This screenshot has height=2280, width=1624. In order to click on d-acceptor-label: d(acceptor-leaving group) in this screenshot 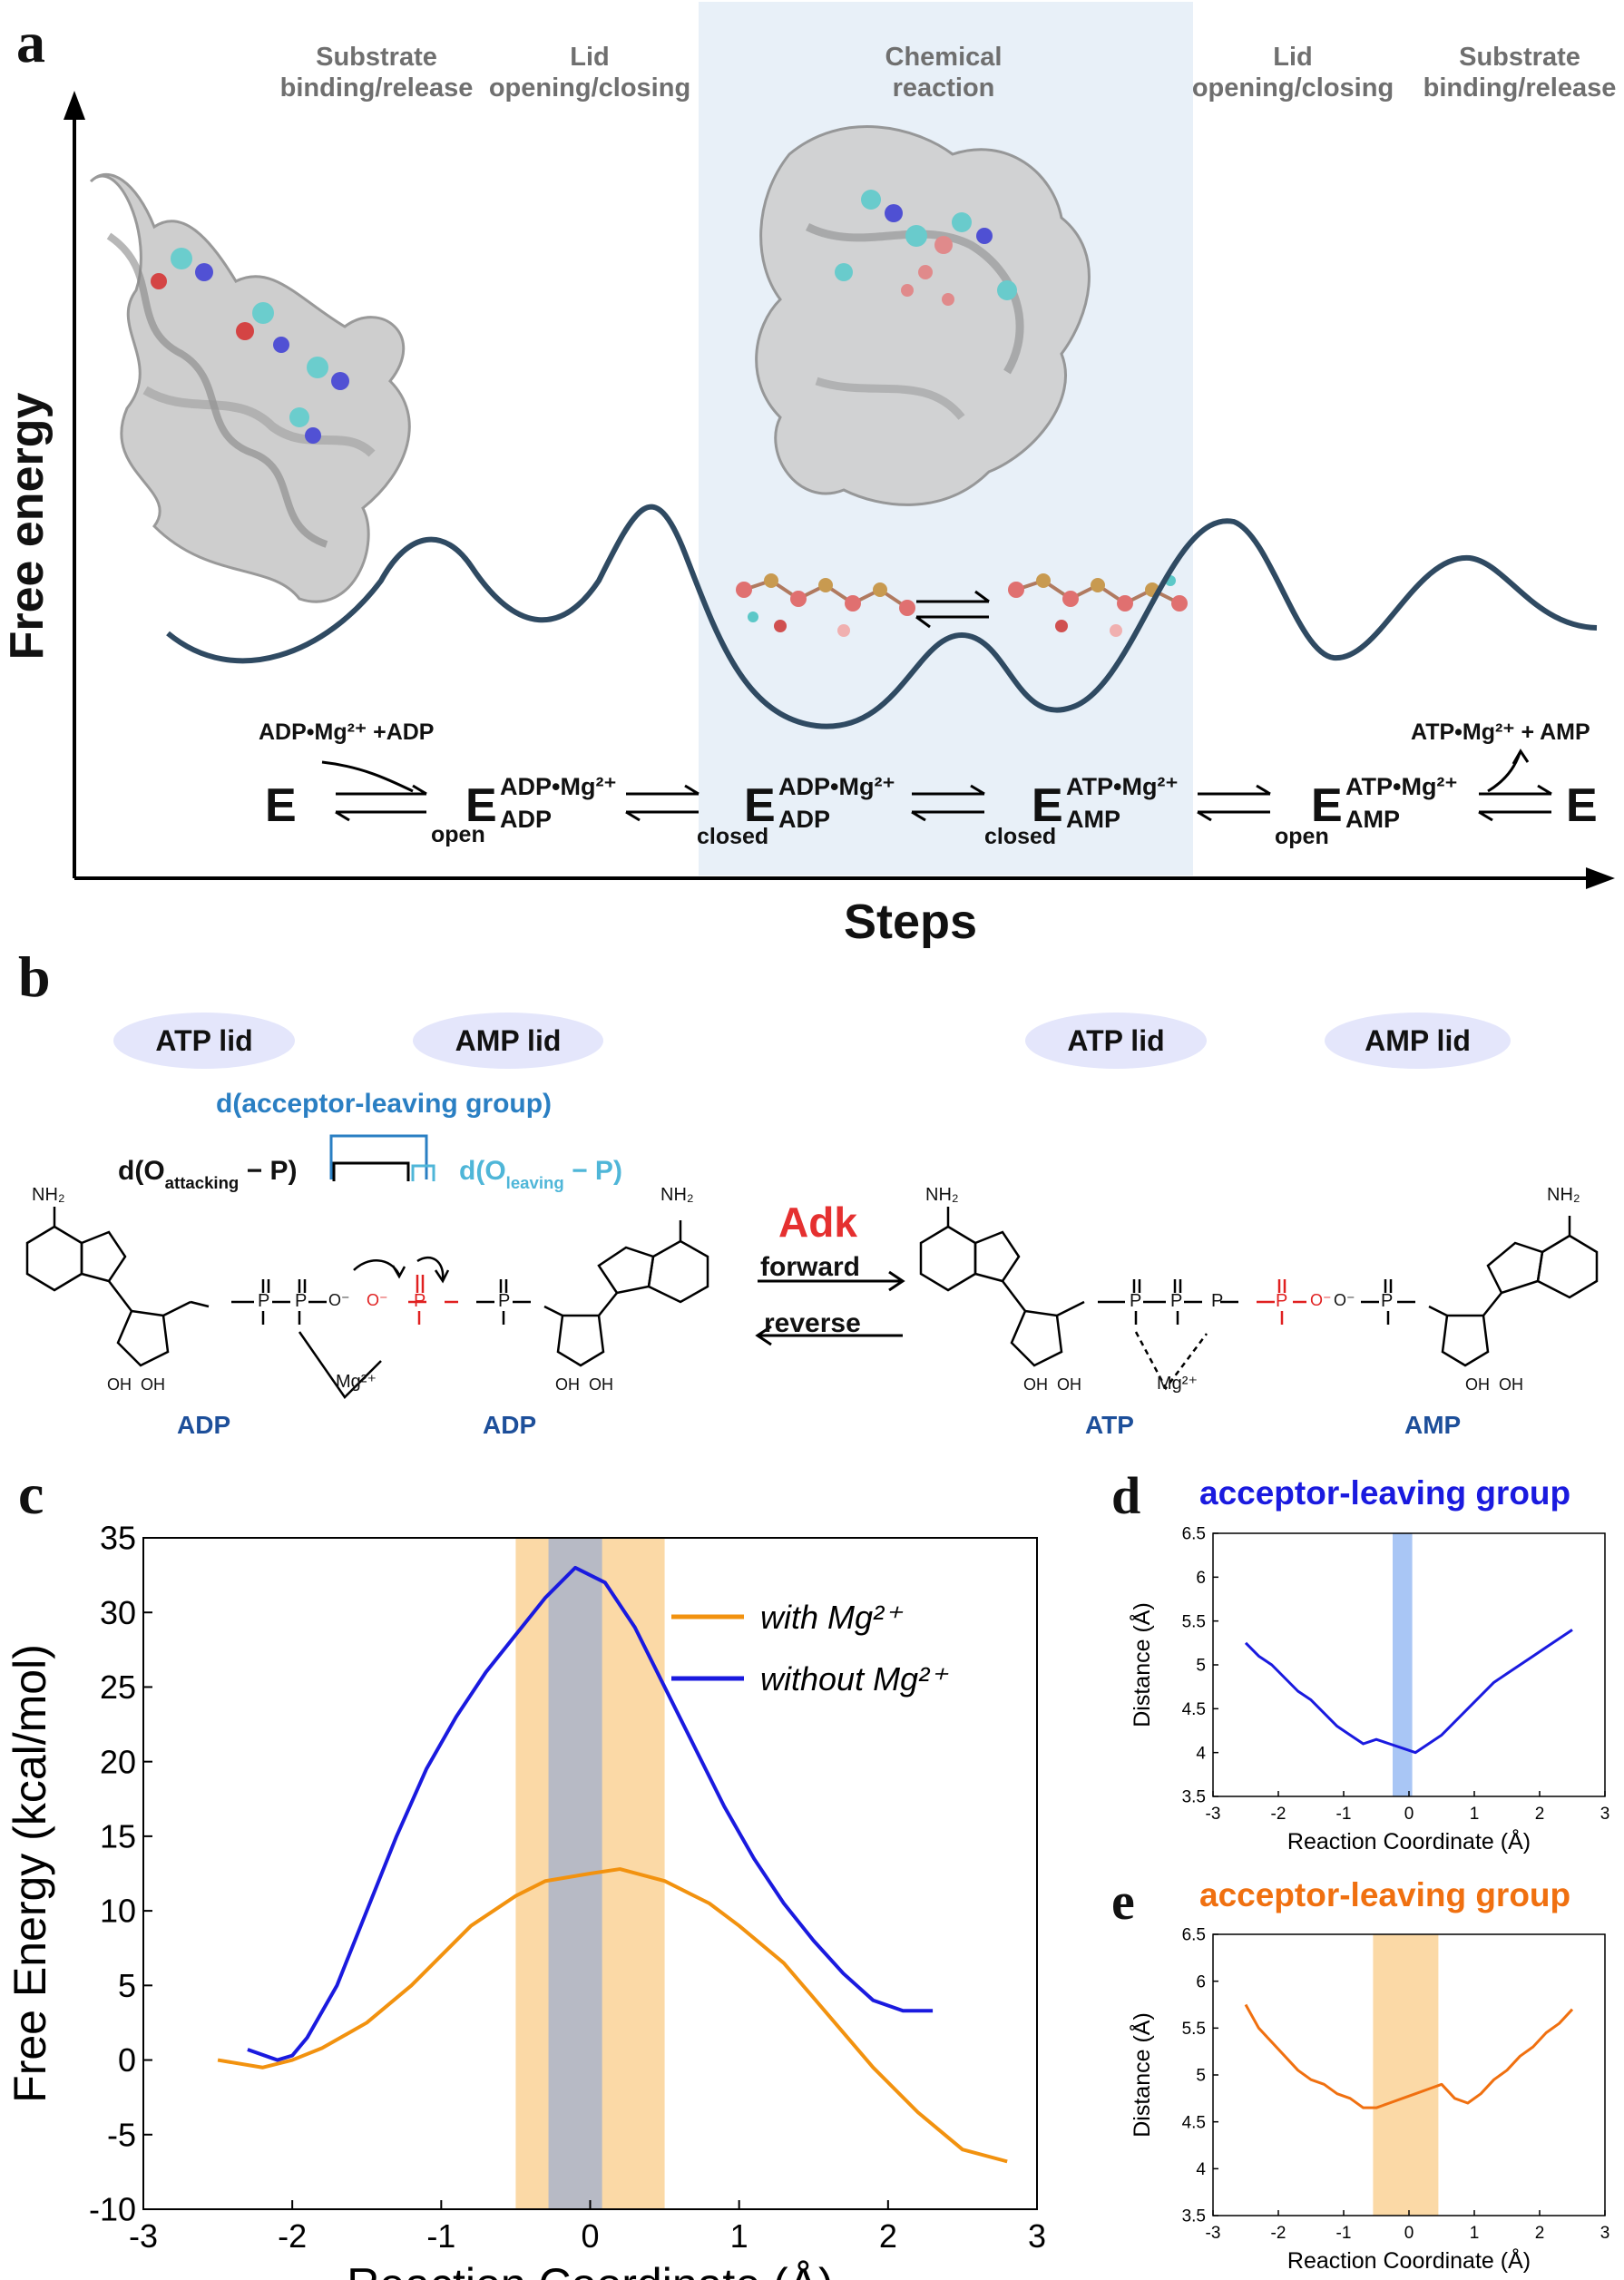, I will do `click(384, 1104)`.